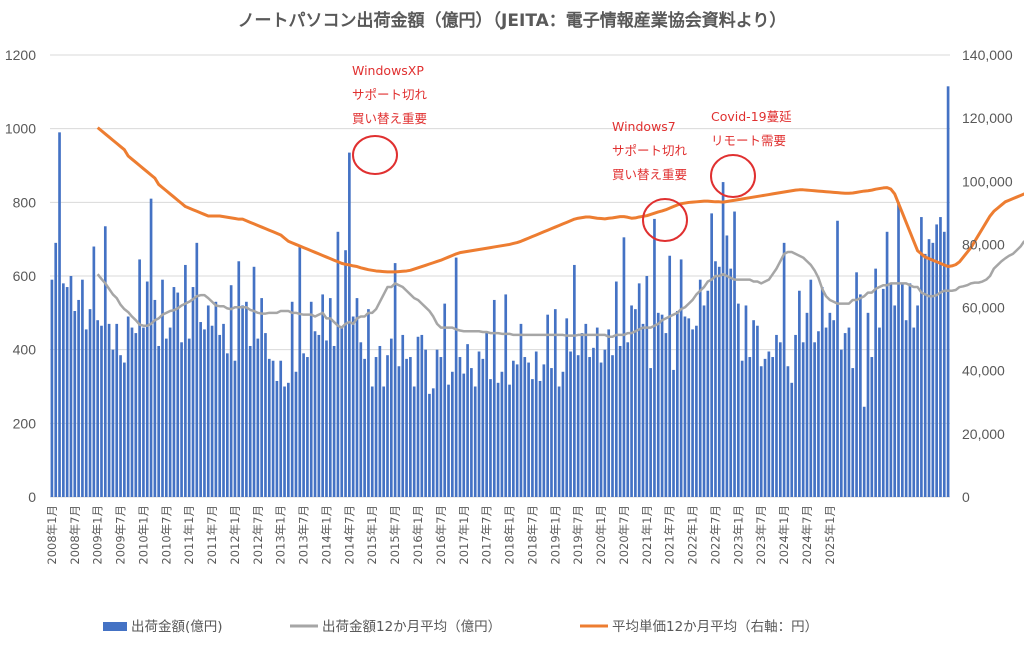  I want to click on series-line-12mo-avg, so click(560, 289).